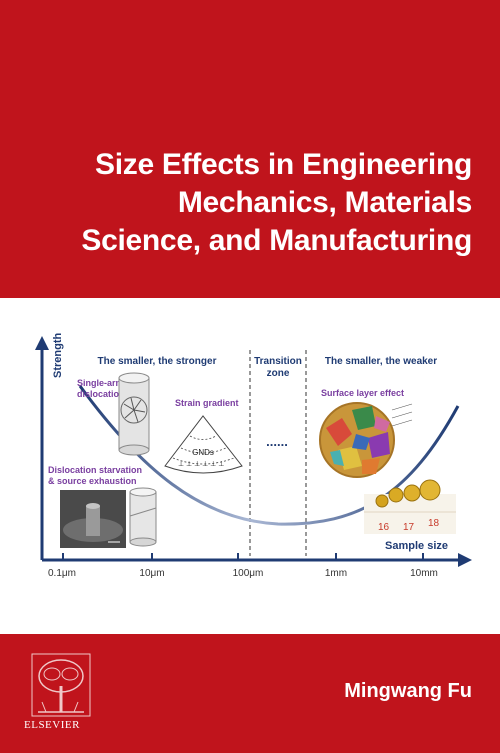 The image size is (500, 753). I want to click on y-axis-arrow, so click(42, 343).